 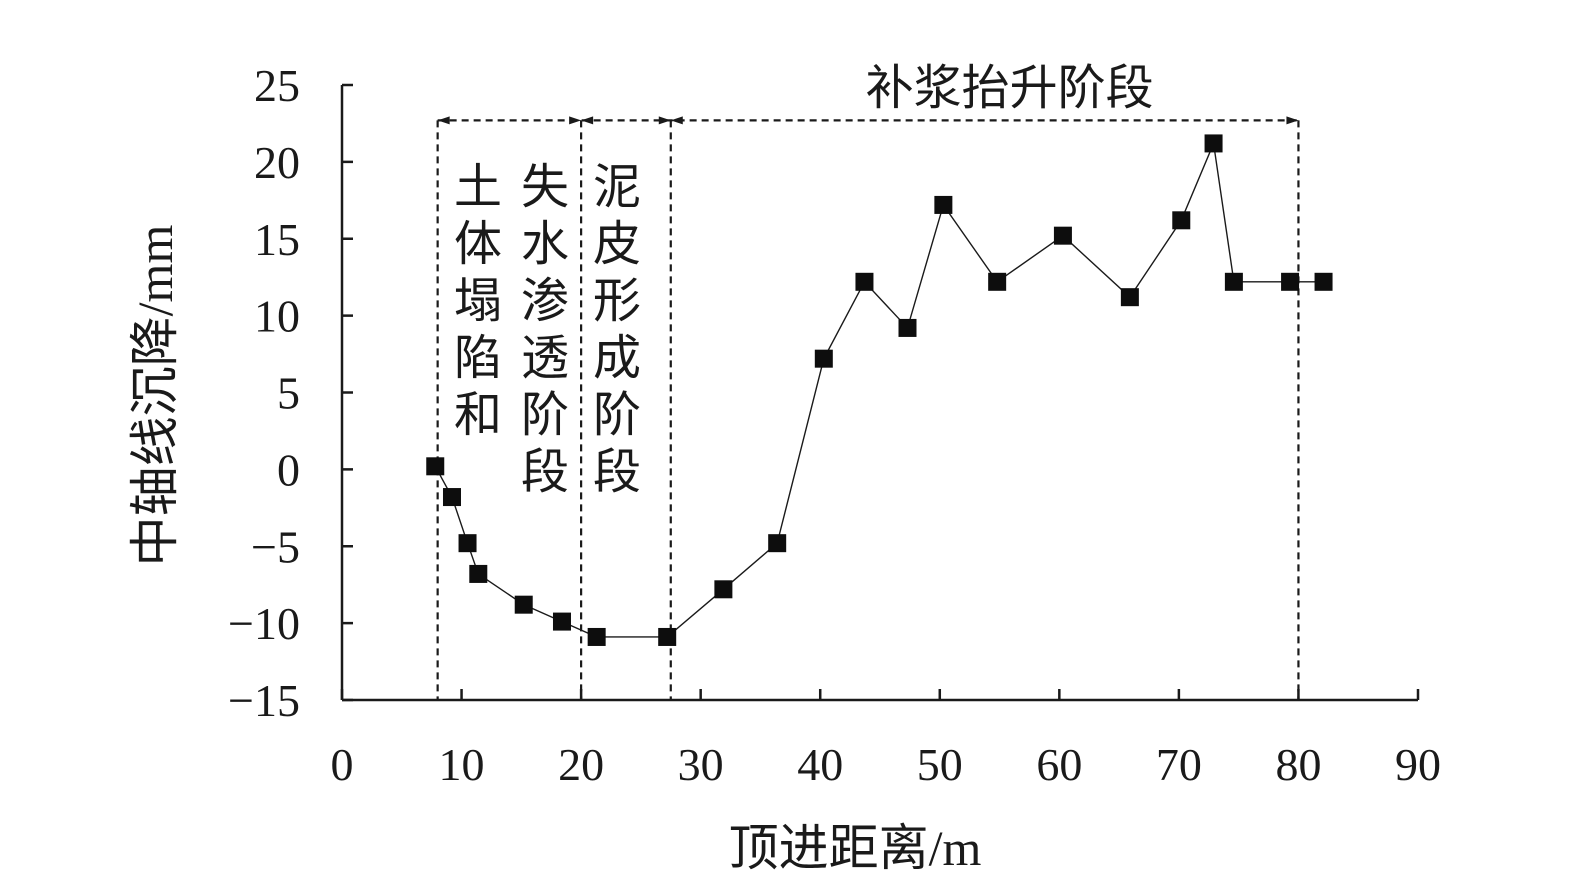 What do you see at coordinates (886, 739) in the screenshot?
I see `x-axis-ticks: 0 10 20 30 40 50 60 70 80 90` at bounding box center [886, 739].